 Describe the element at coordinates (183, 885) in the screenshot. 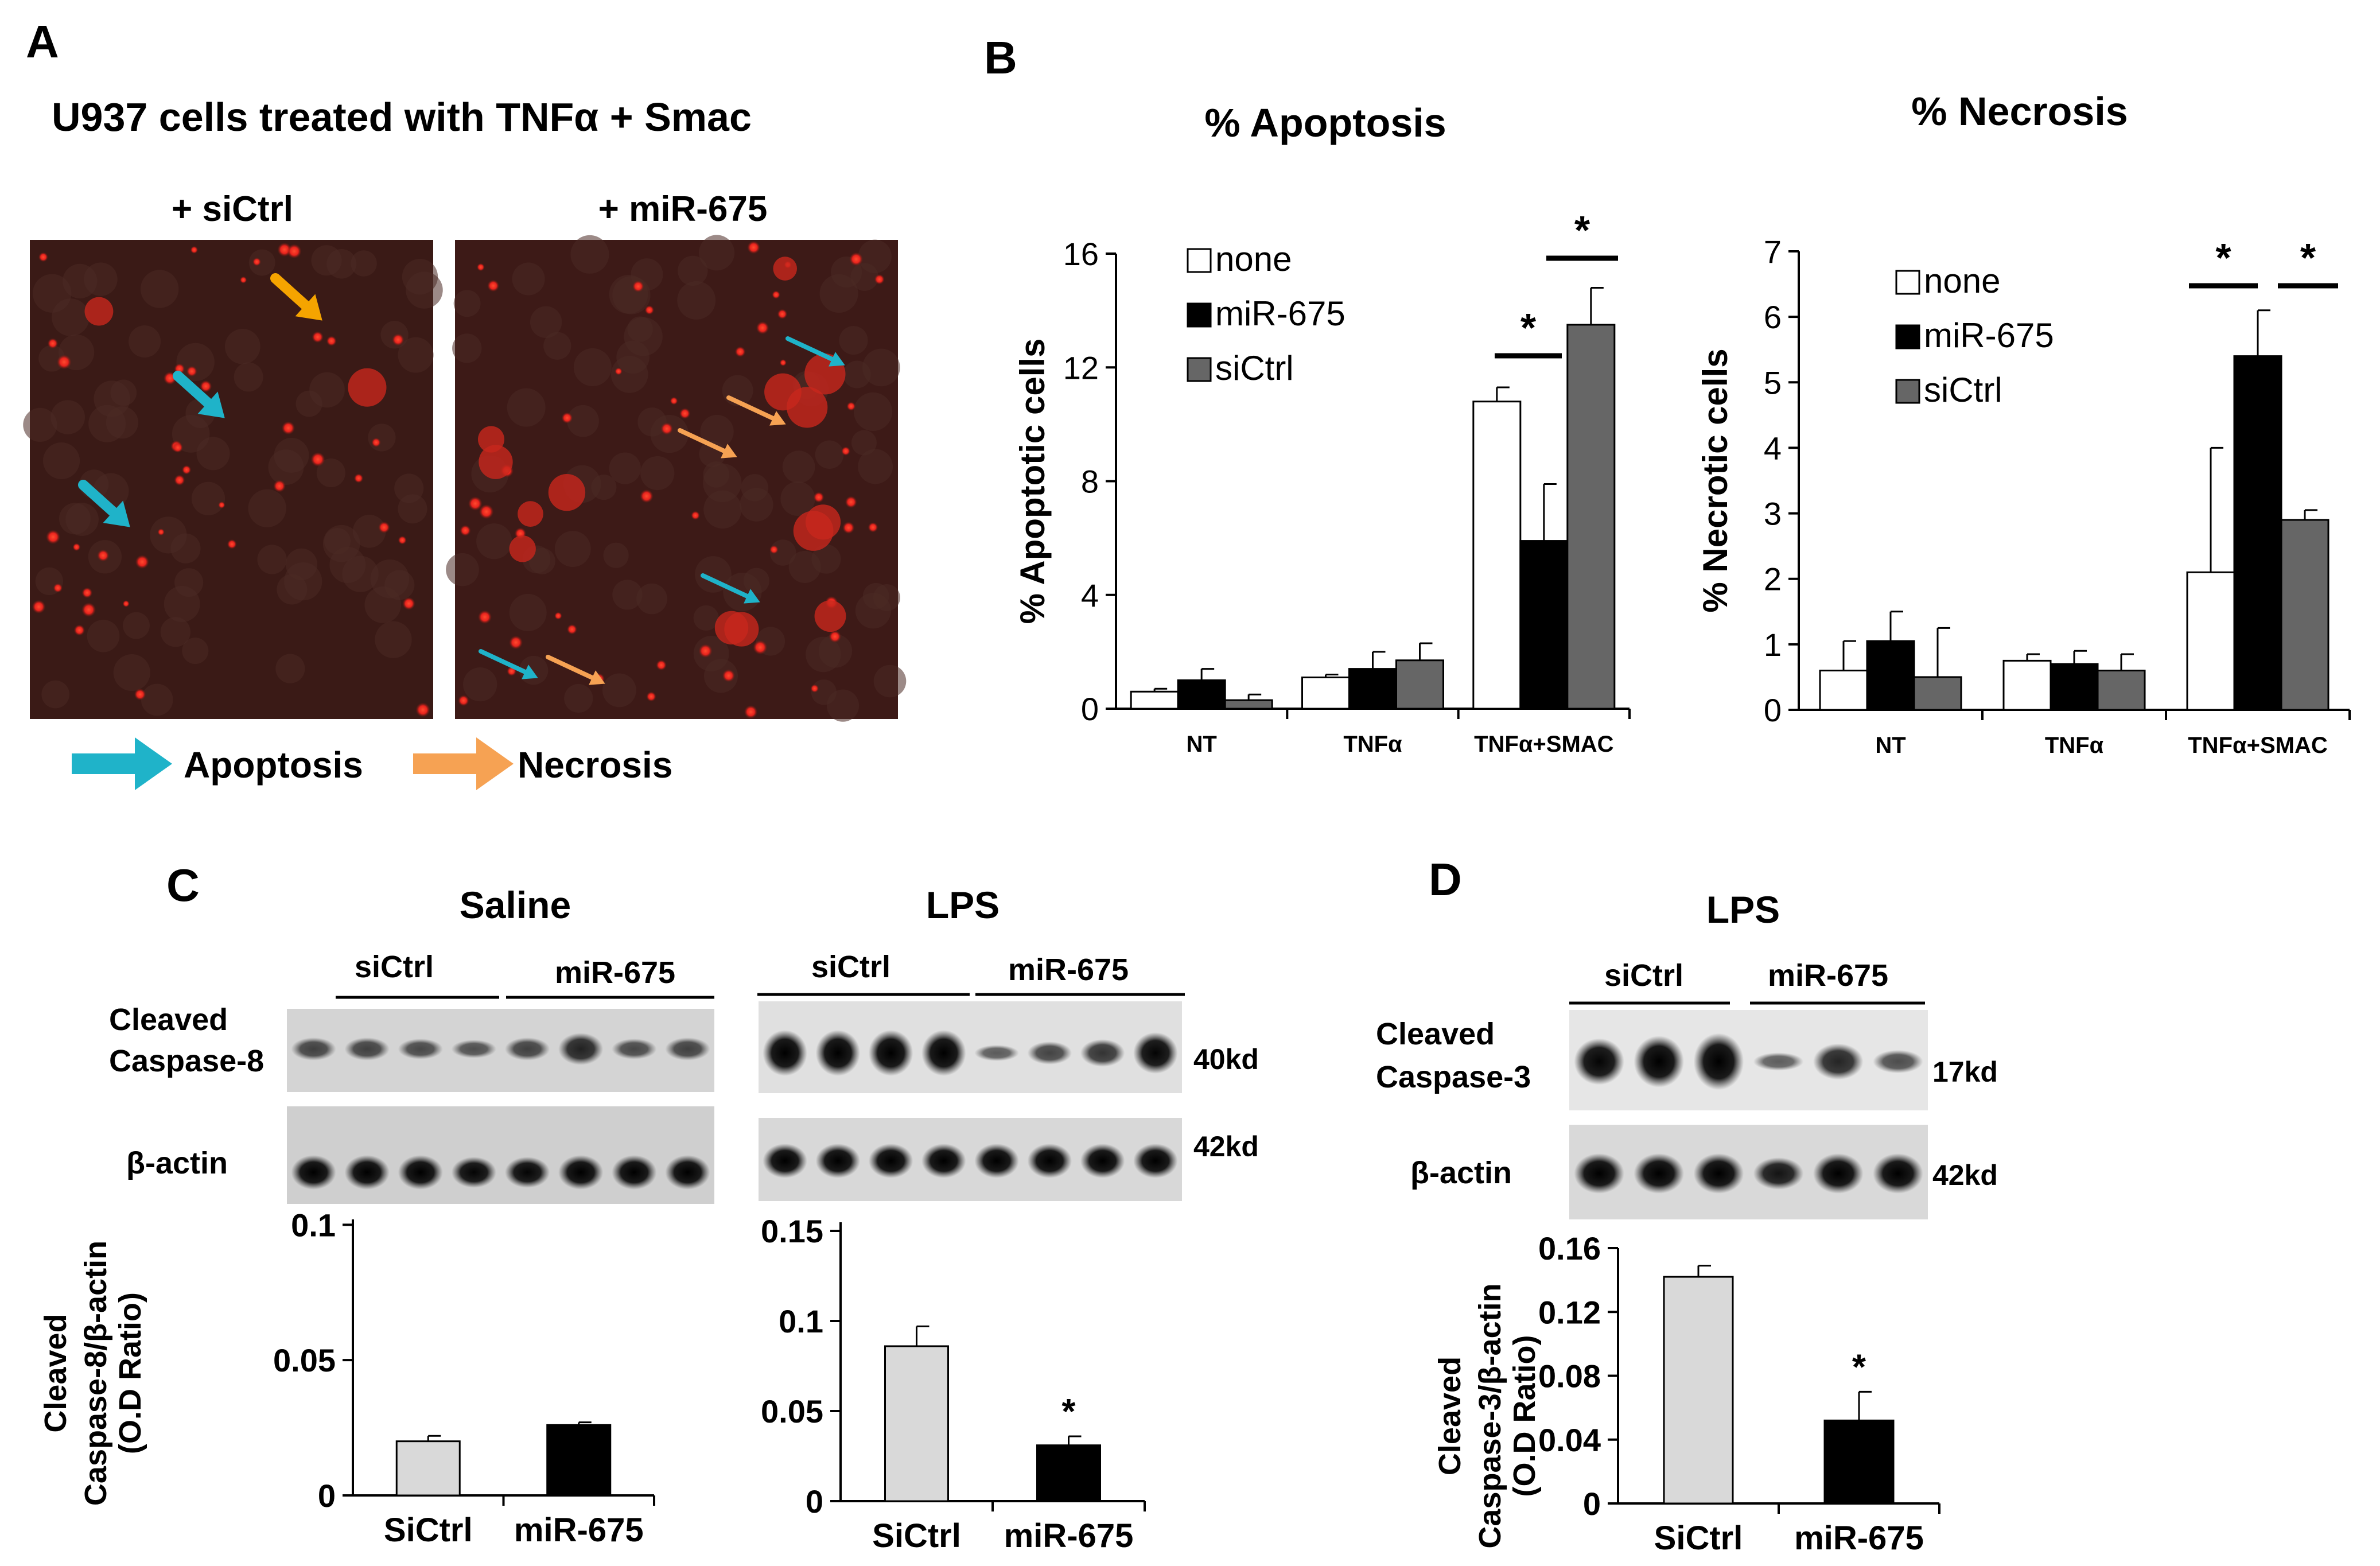

I see `panel-label-c: C` at that location.